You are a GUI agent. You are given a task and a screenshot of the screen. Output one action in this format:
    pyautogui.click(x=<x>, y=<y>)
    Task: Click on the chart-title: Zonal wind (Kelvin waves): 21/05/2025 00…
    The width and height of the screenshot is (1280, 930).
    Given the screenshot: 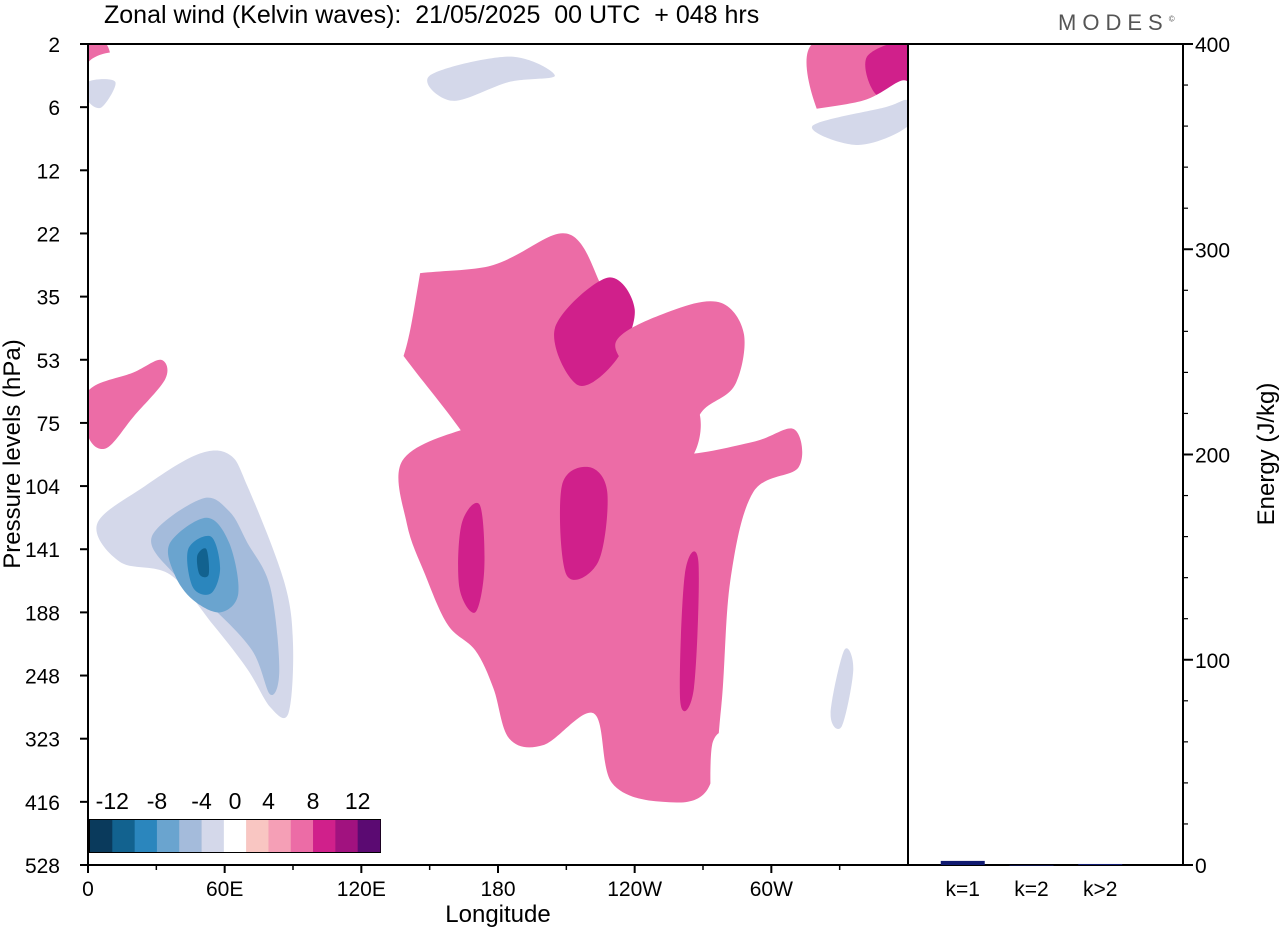 What is the action you would take?
    pyautogui.click(x=432, y=15)
    